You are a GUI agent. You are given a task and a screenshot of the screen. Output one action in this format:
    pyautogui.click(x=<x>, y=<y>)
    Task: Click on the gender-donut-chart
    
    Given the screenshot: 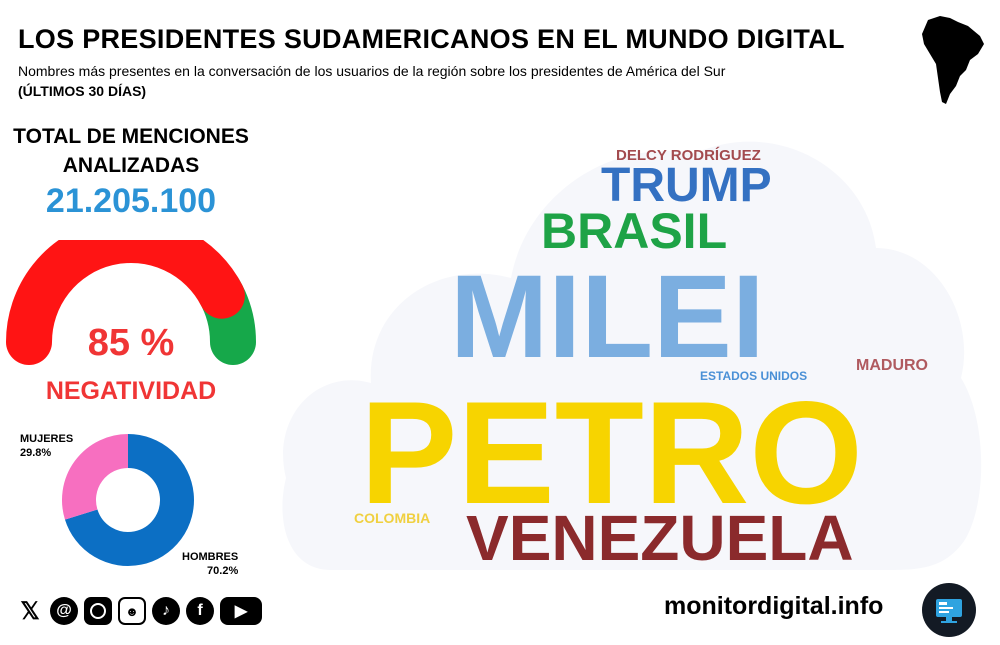 What is the action you would take?
    pyautogui.click(x=128, y=500)
    